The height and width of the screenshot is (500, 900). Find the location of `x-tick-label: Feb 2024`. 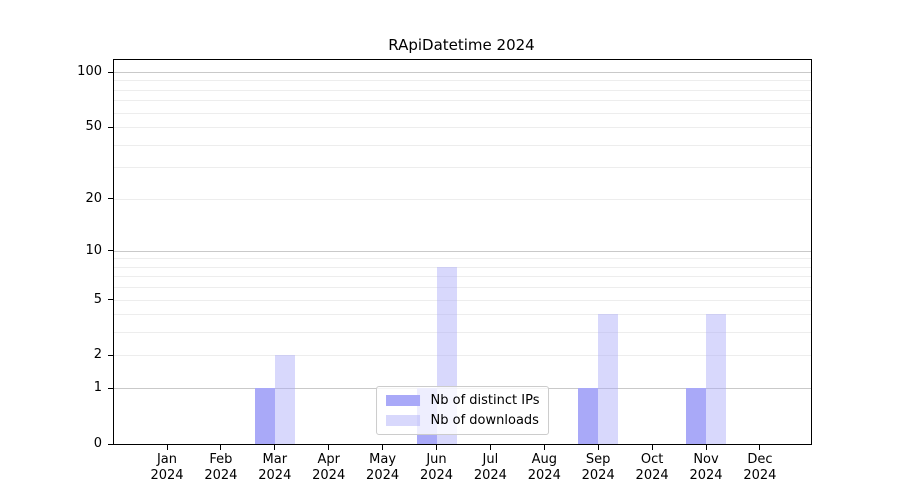

x-tick-label: Feb 2024 is located at coordinates (221, 468).